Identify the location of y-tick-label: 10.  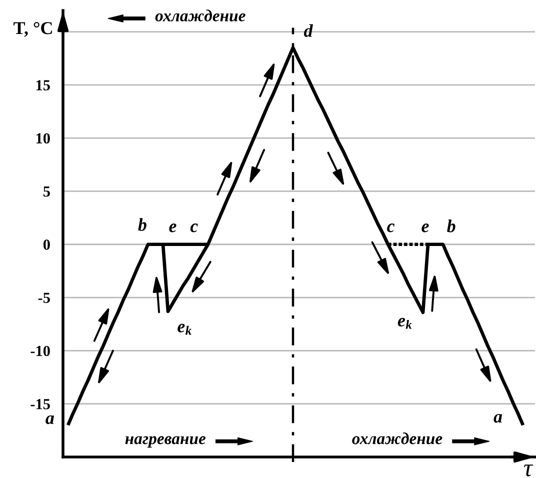
(43, 138).